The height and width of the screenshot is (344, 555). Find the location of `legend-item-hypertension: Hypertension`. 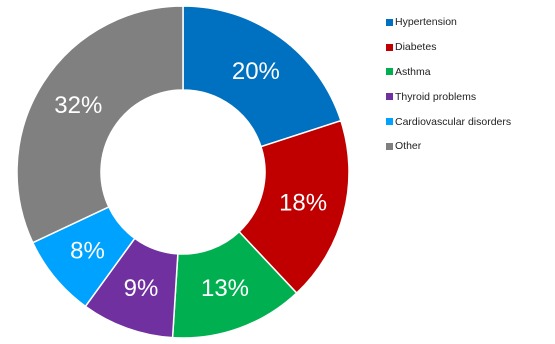

legend-item-hypertension: Hypertension is located at coordinates (448, 22).